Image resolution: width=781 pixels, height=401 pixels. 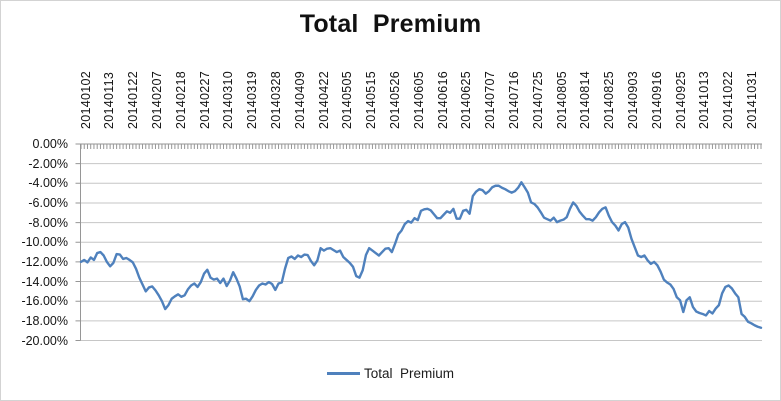 What do you see at coordinates (656, 99) in the screenshot?
I see `x-axis-label: 20140916` at bounding box center [656, 99].